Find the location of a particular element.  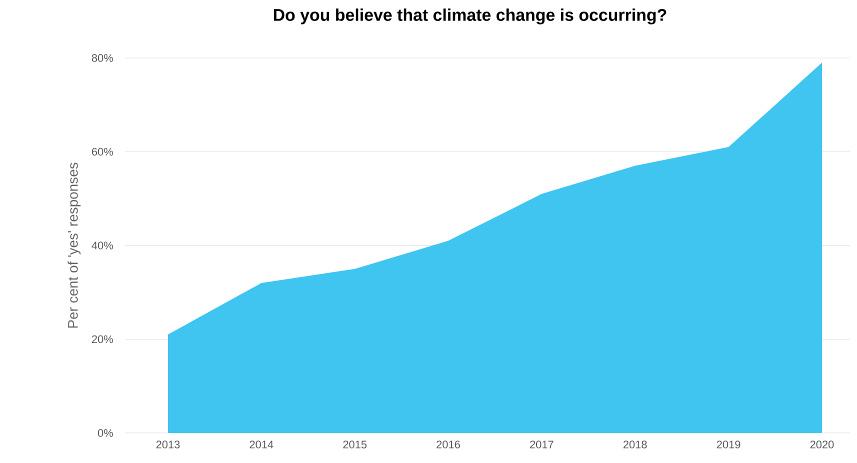

y-tick-label: 80% is located at coordinates (102, 58).